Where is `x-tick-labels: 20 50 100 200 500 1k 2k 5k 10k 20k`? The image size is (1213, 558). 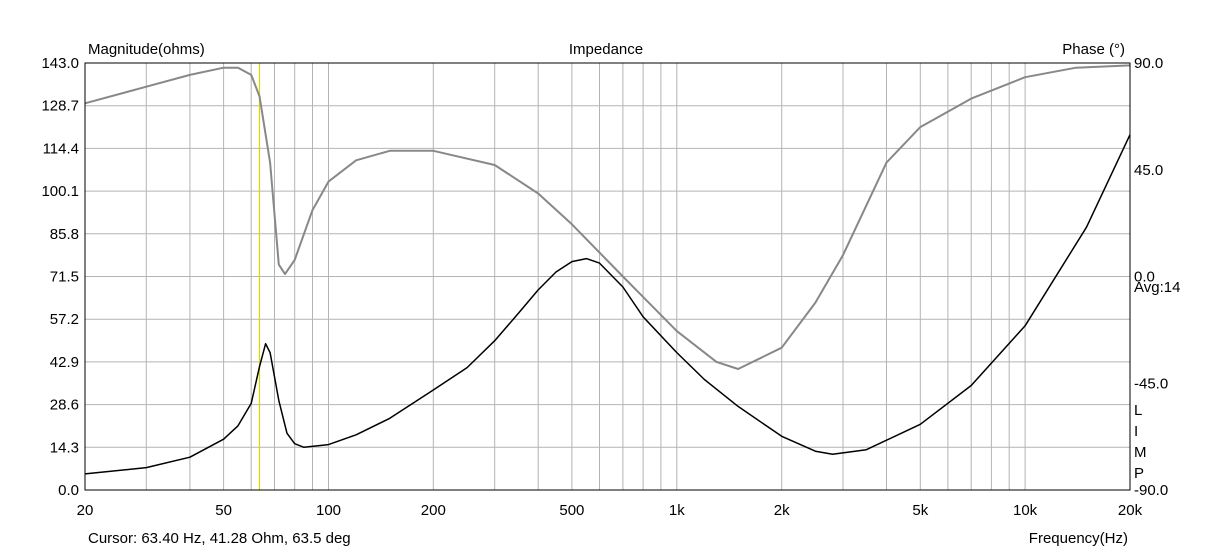 x-tick-labels: 20 50 100 200 500 1k 2k 5k 10k 20k is located at coordinates (610, 510).